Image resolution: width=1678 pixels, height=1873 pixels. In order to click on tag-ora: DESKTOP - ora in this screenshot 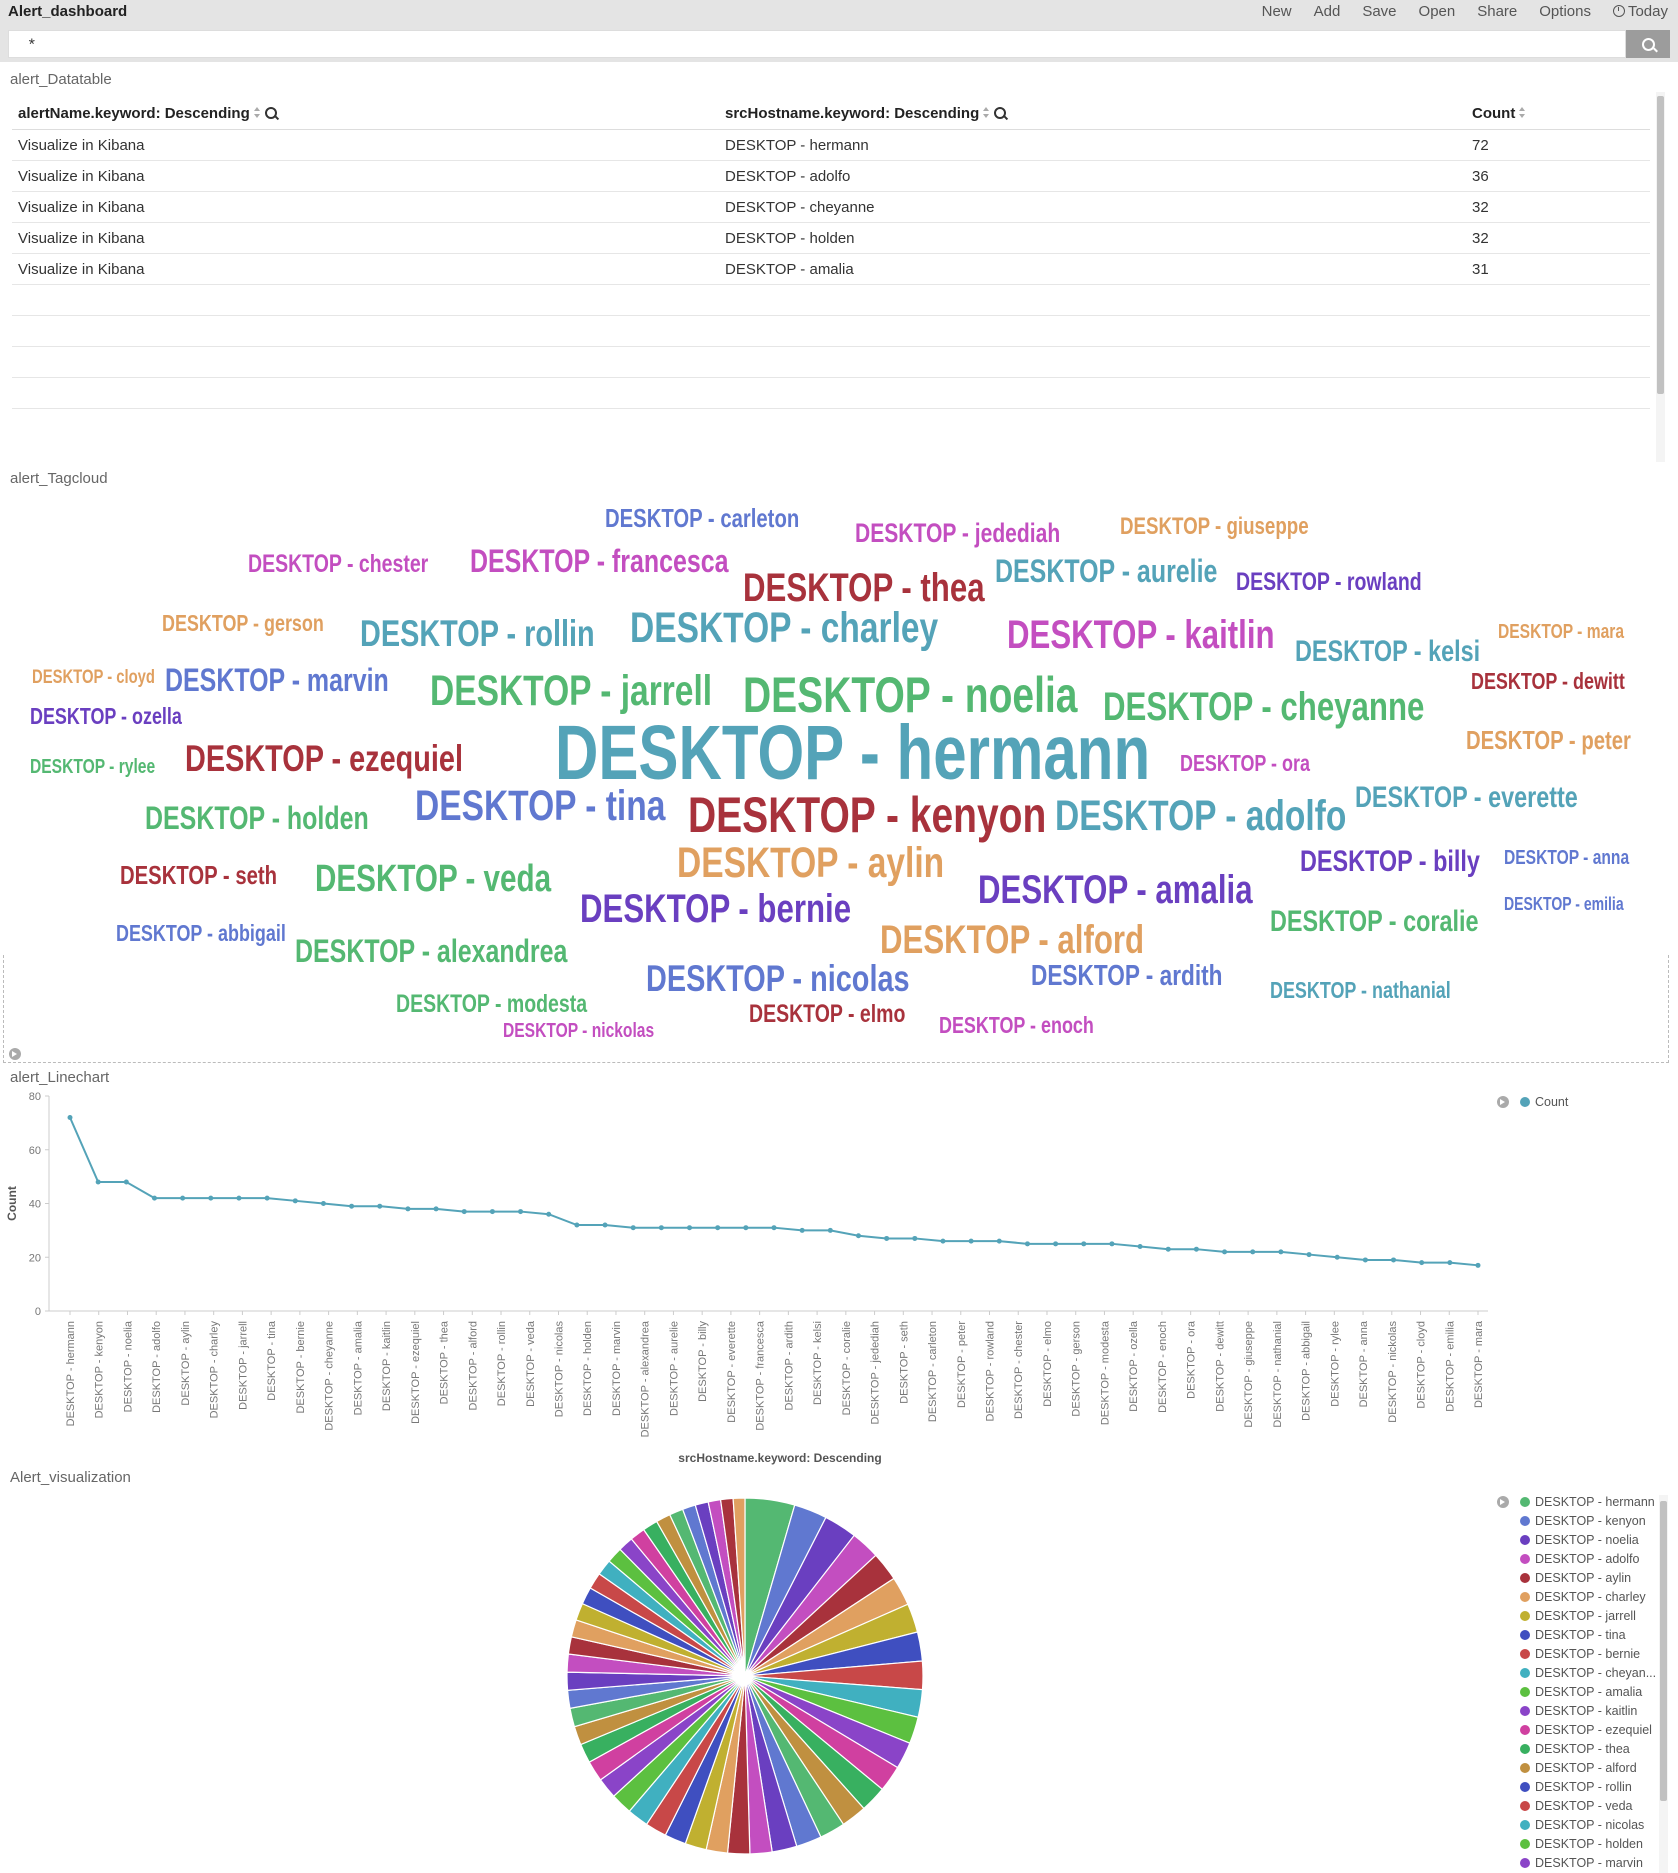, I will do `click(1245, 763)`.